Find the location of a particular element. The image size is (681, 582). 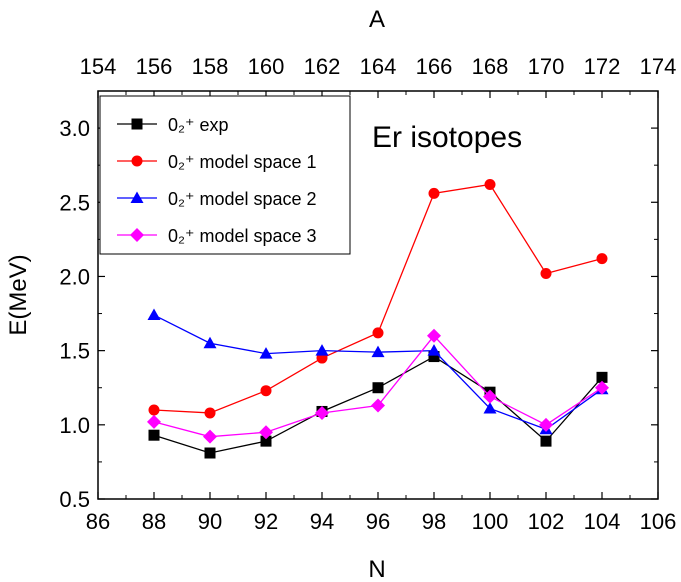

x-tick-label: 100 is located at coordinates (490, 521).